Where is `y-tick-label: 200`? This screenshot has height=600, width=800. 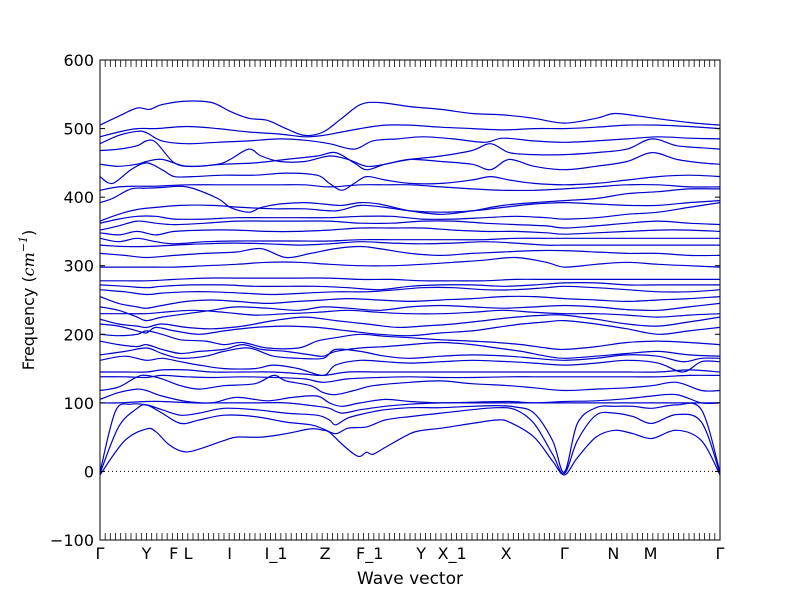 y-tick-label: 200 is located at coordinates (78, 334).